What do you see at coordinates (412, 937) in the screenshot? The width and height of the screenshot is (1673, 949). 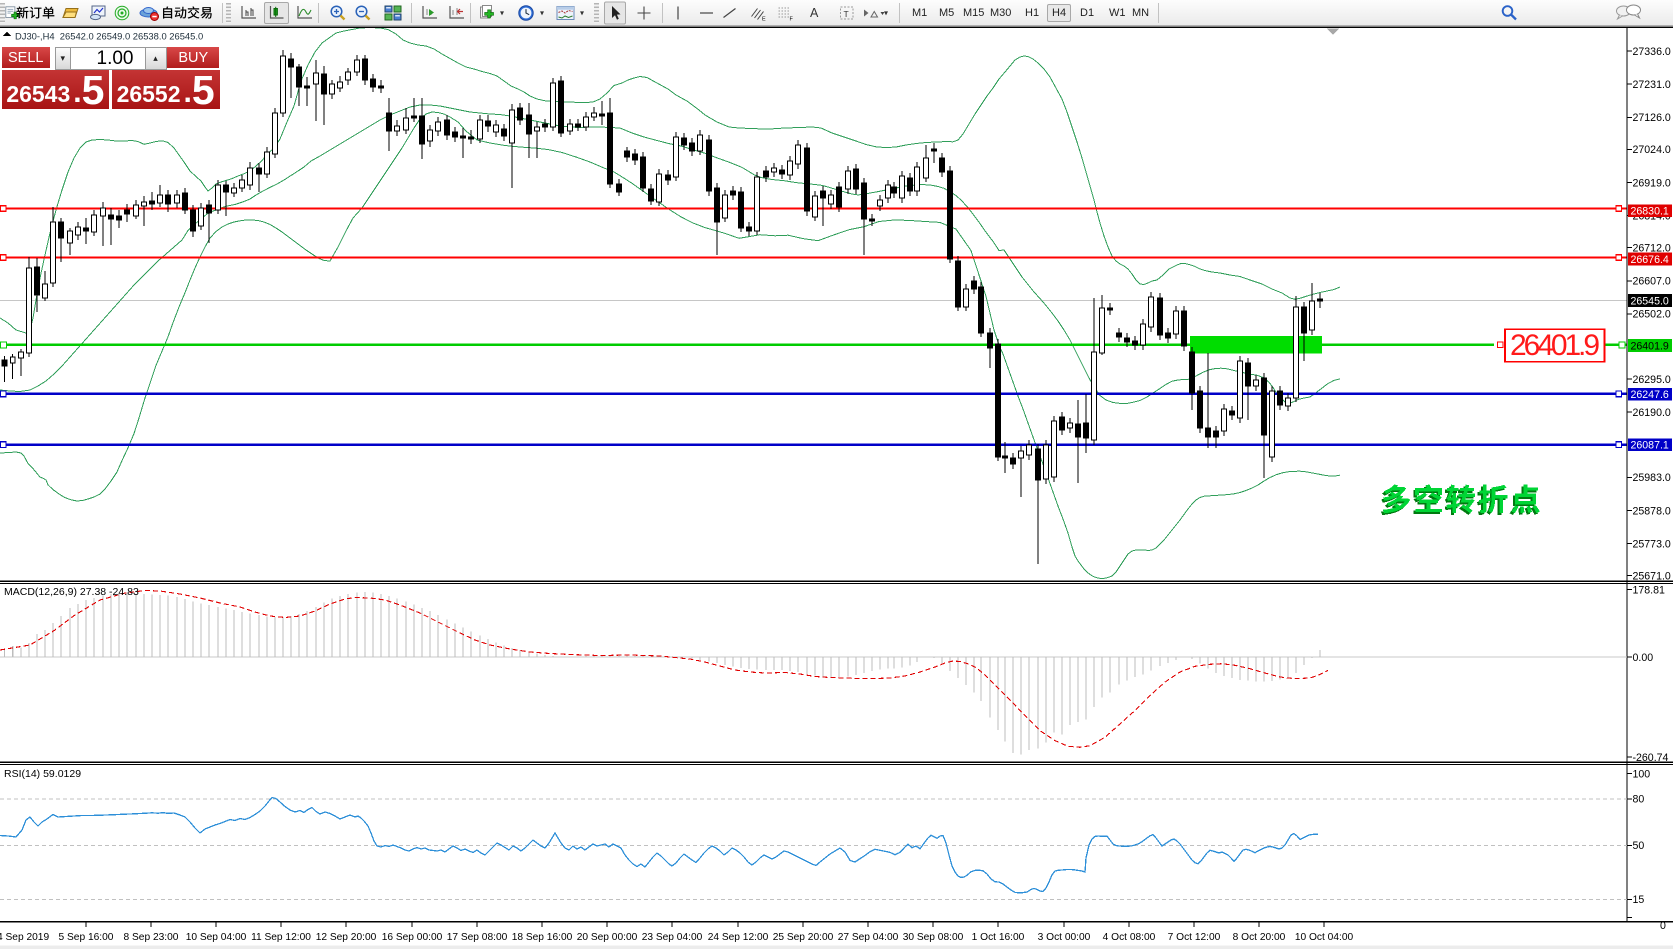 I see `svg-text: 16 Sep 00:00` at bounding box center [412, 937].